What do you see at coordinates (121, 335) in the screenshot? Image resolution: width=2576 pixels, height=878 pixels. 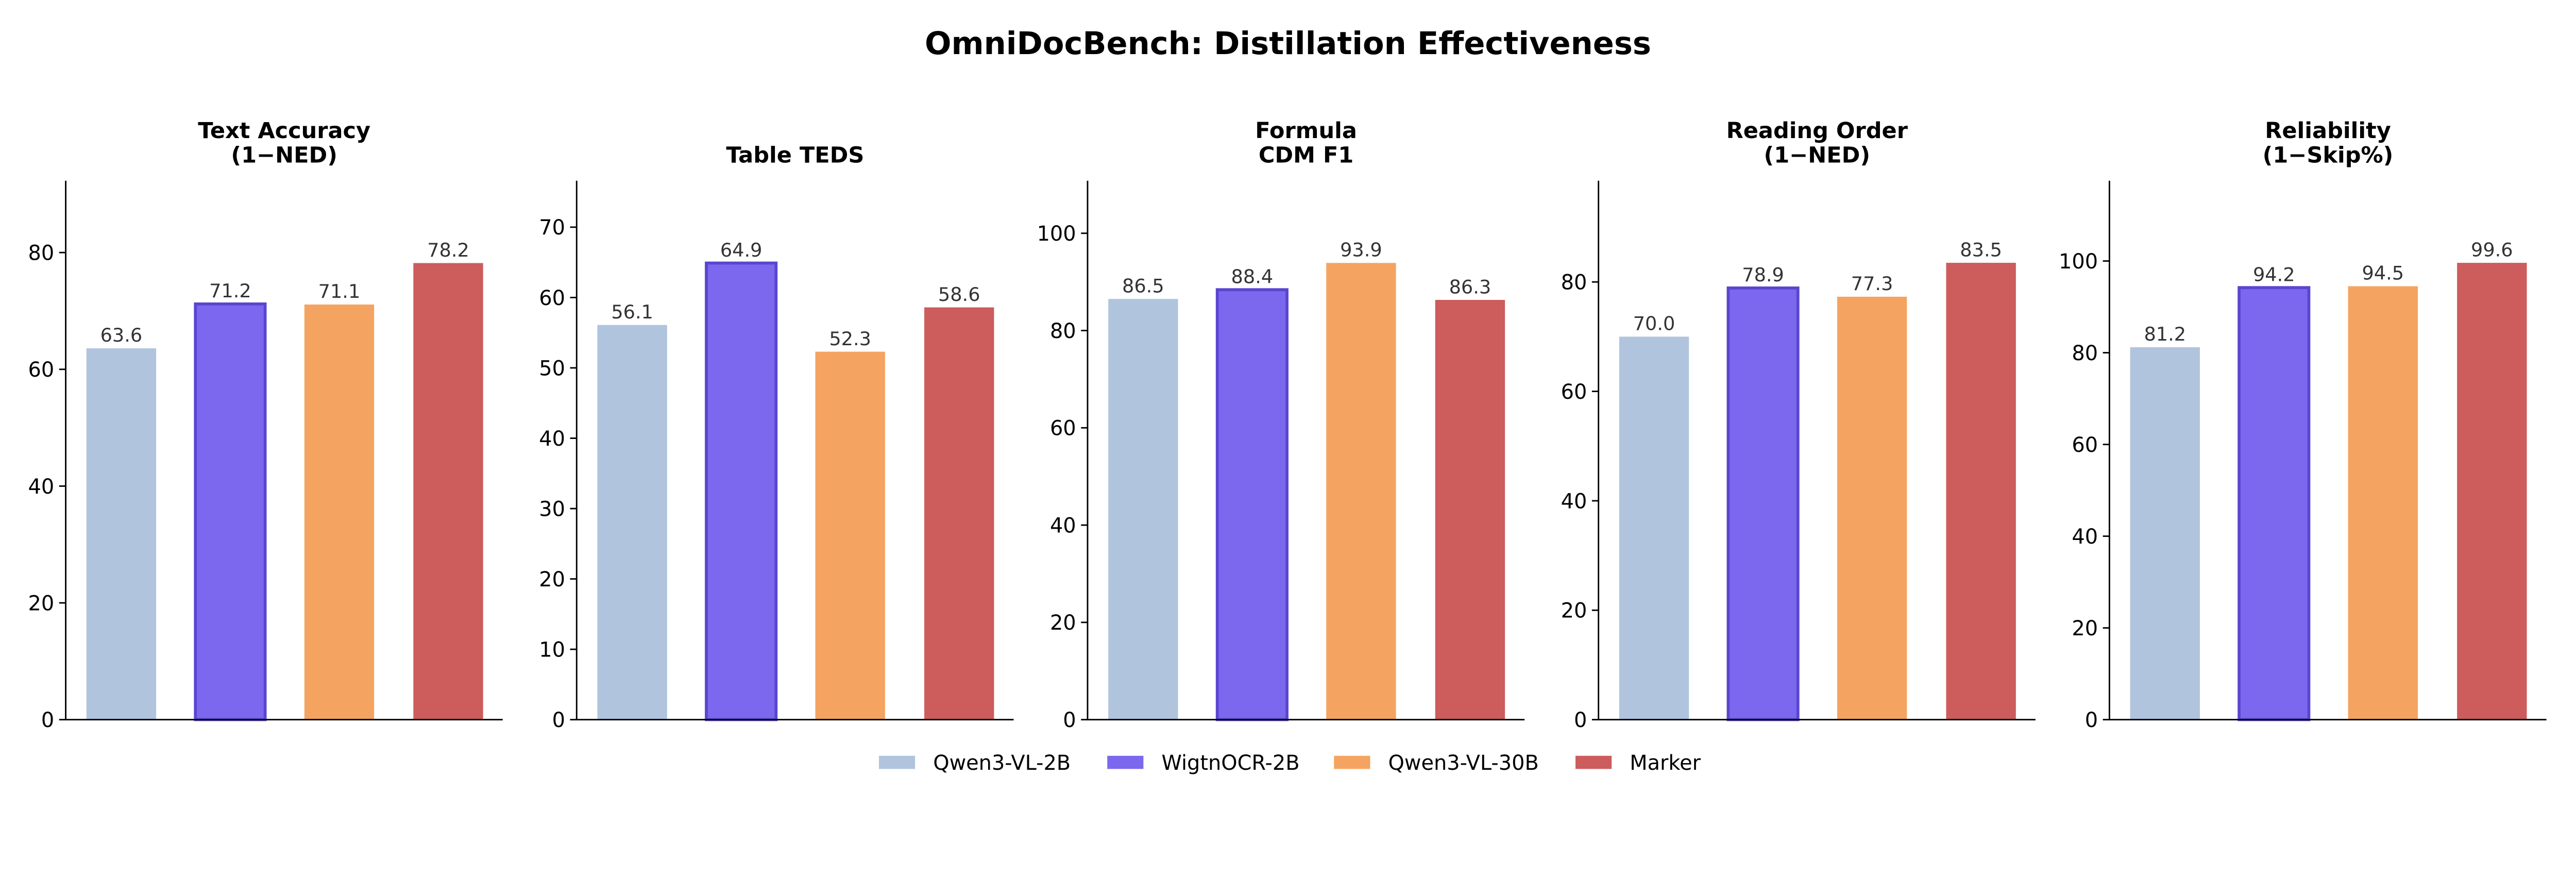 I see `value-label: 63.6` at bounding box center [121, 335].